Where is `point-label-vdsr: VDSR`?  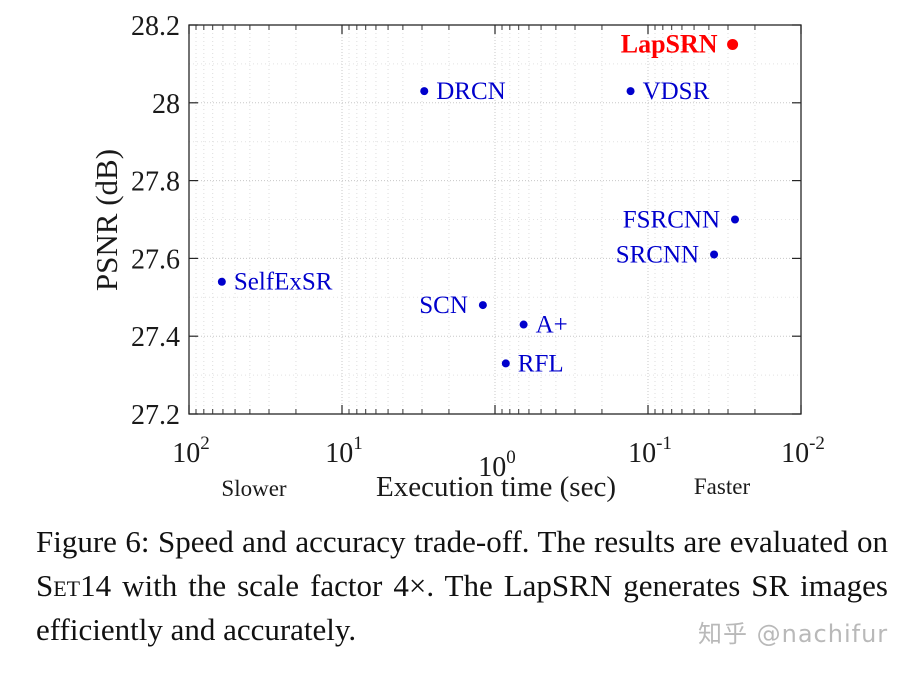
point-label-vdsr: VDSR is located at coordinates (676, 91).